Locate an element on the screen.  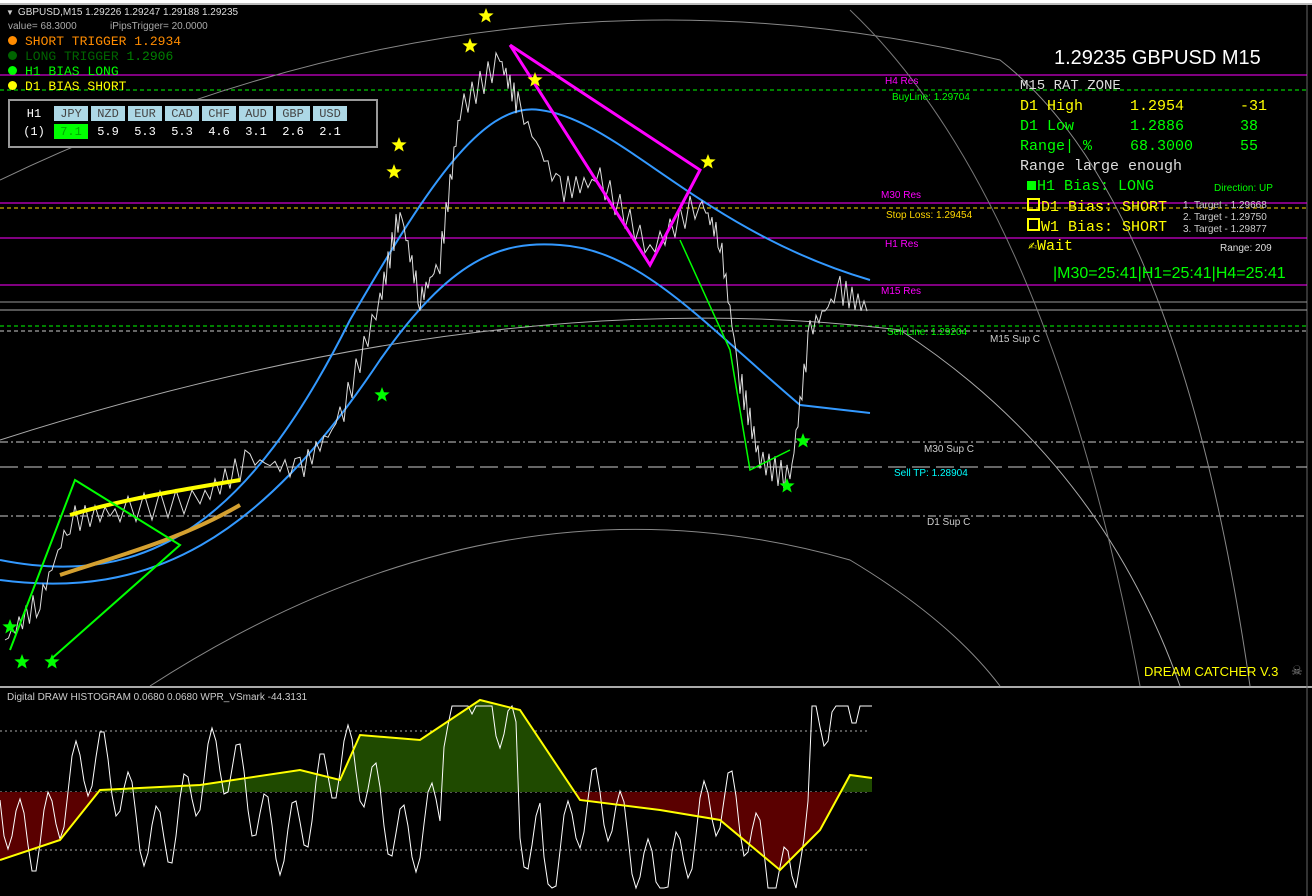
legend-item: SHORT TRIGGER 1.2934 is located at coordinates (94, 42).